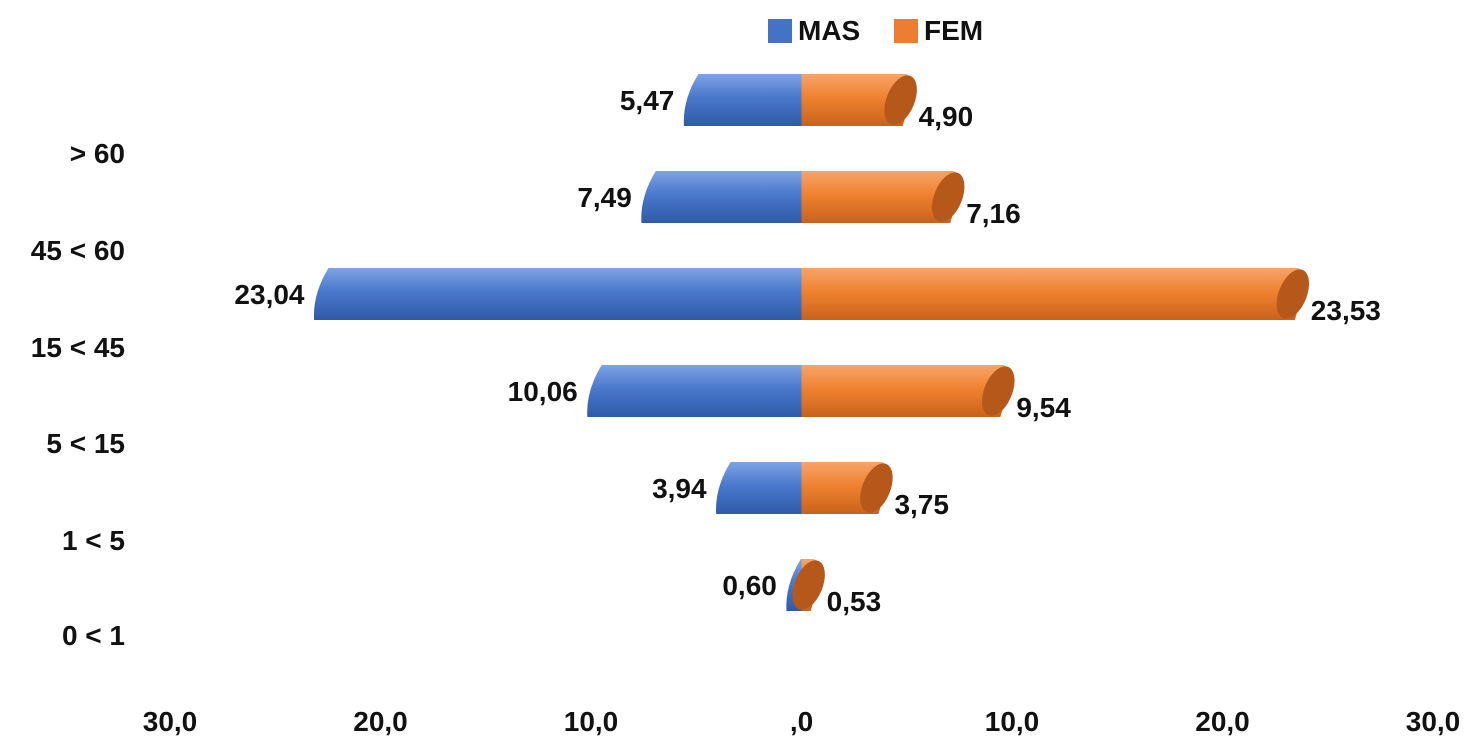  Describe the element at coordinates (1043, 407) in the screenshot. I see `data-label-fem: 9,54` at that location.